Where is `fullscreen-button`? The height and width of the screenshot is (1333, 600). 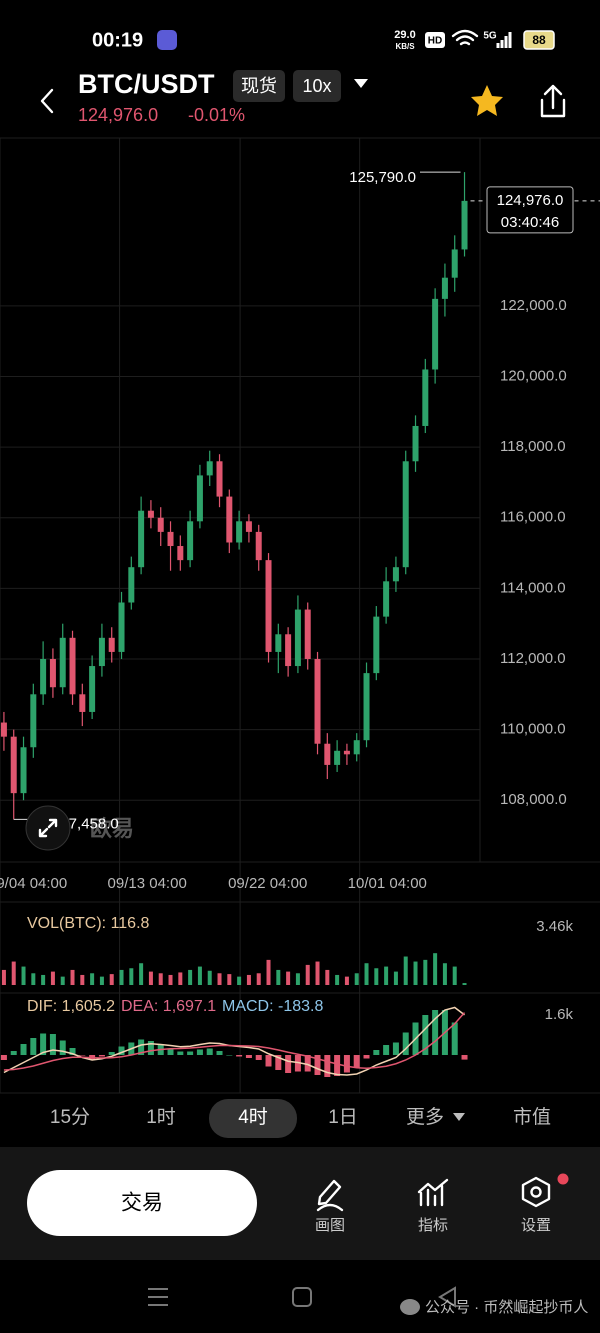 fullscreen-button is located at coordinates (48, 828).